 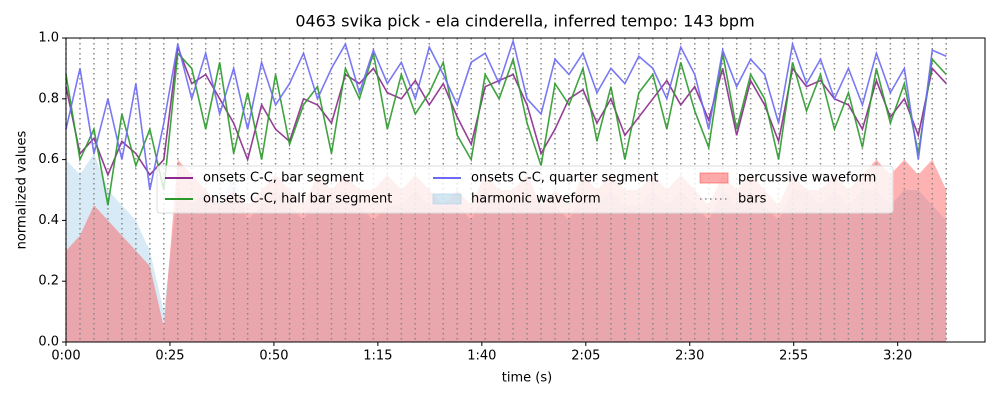 What do you see at coordinates (807, 178) in the screenshot?
I see `legend-label: percussive waveform` at bounding box center [807, 178].